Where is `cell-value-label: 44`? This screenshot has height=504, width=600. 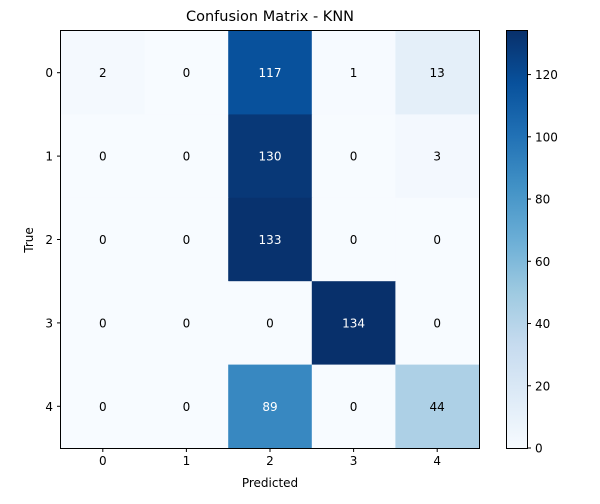 cell-value-label: 44 is located at coordinates (437, 407).